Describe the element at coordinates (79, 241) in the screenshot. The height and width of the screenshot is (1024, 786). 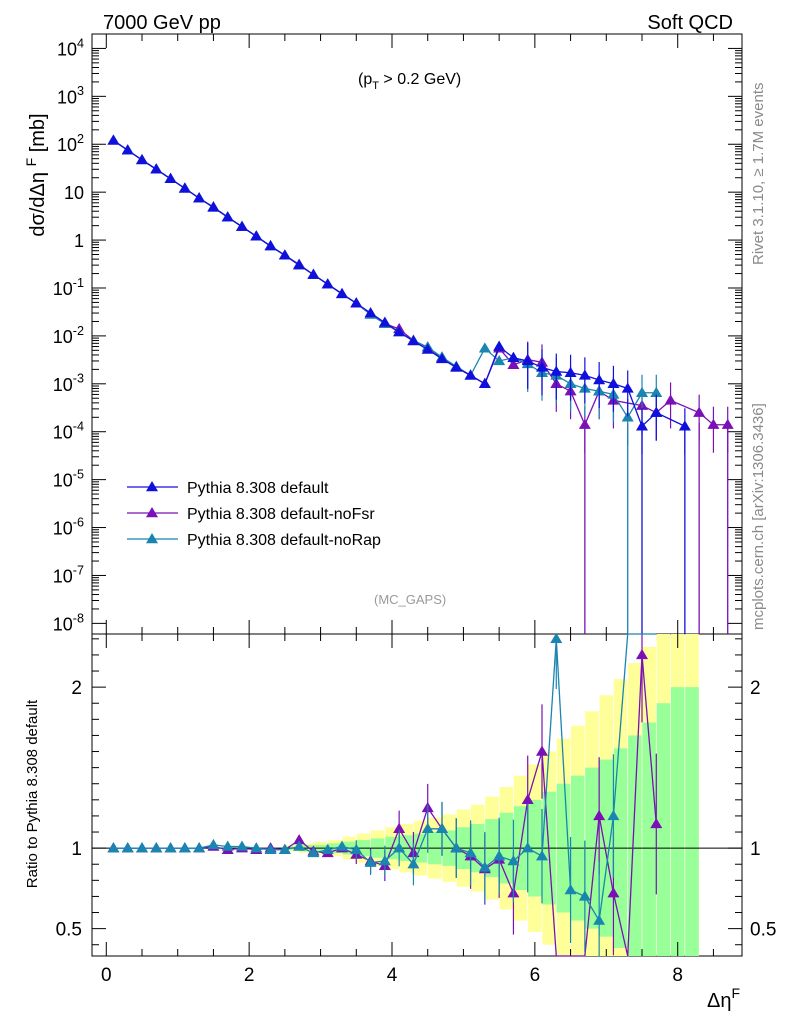
I see `main-y-tick-label: 1` at that location.